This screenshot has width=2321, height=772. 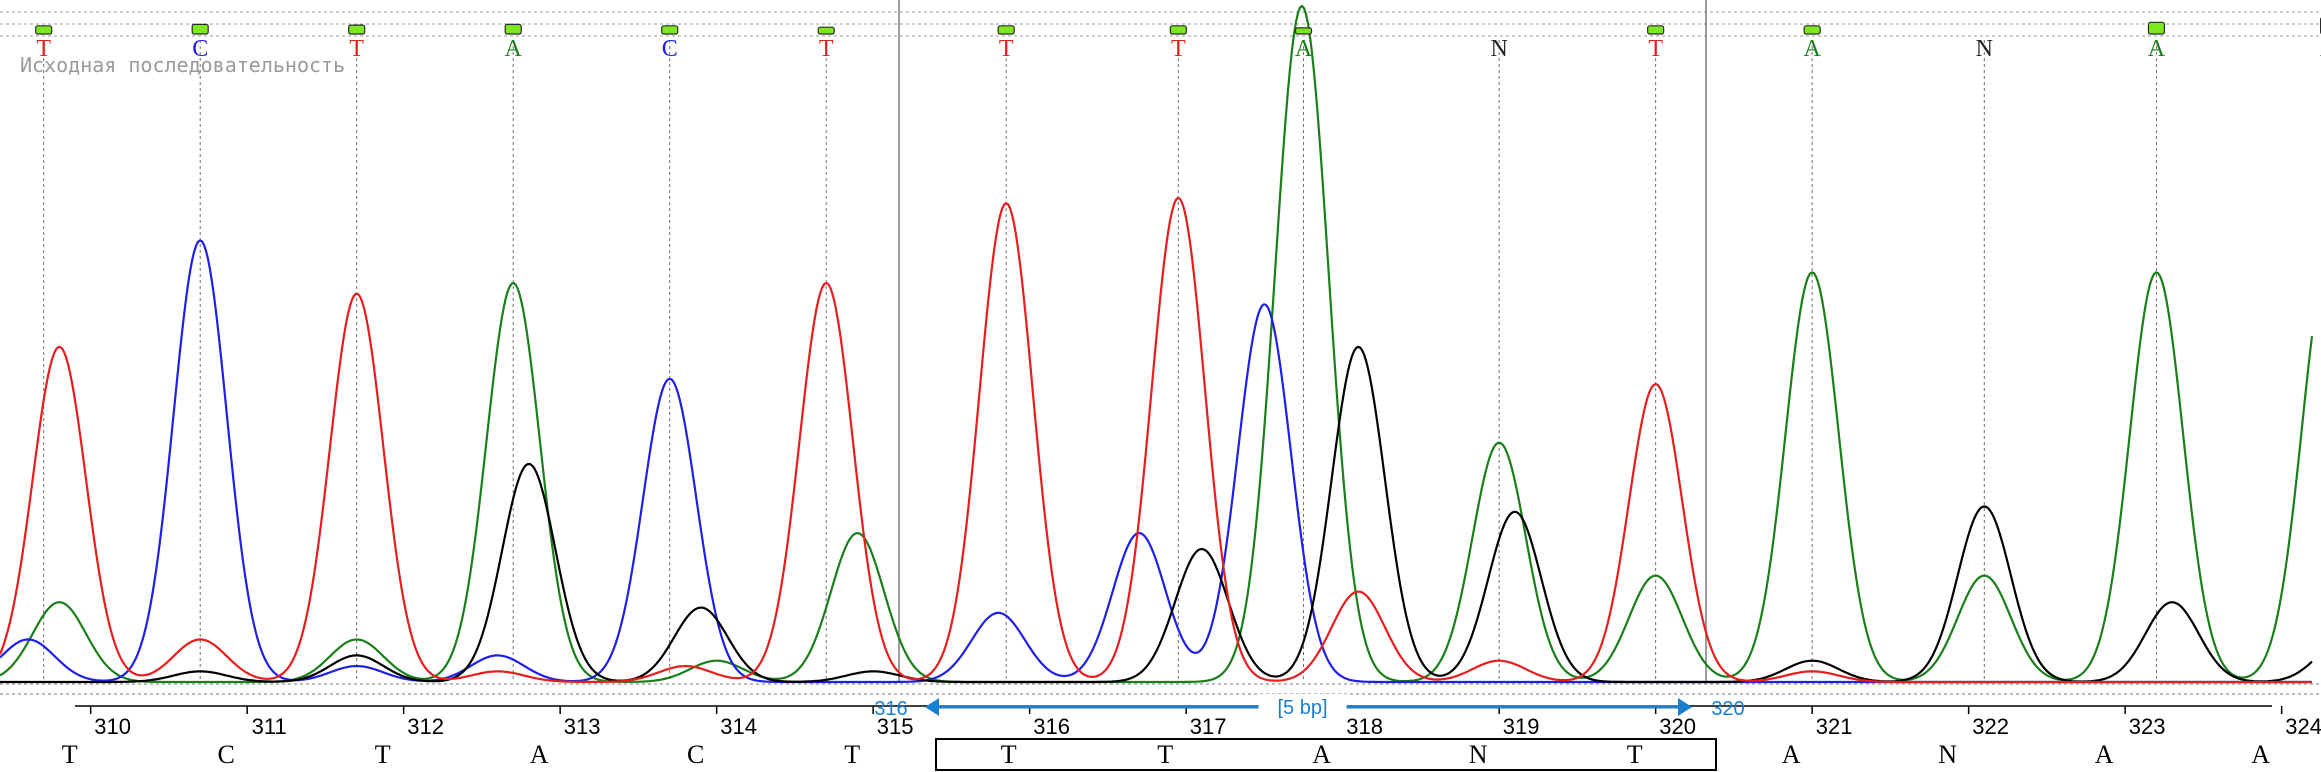 I want to click on x-tick-label: 313, so click(x=582, y=726).